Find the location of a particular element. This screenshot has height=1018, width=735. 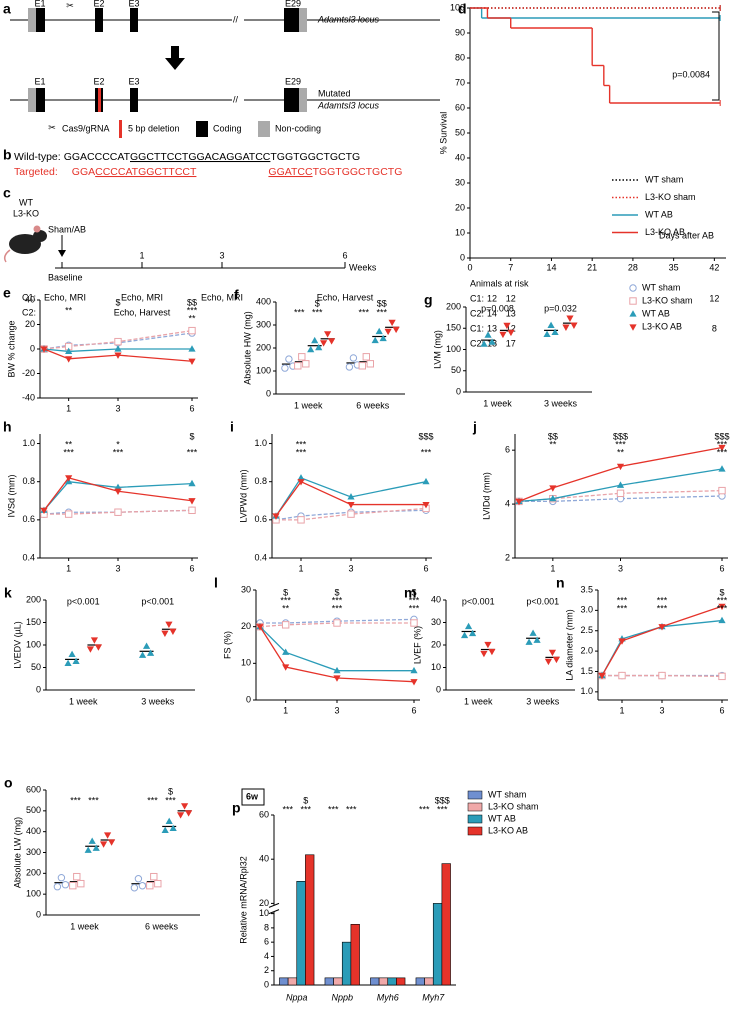

cohort-step: Echo, MRI is located at coordinates (65, 297).